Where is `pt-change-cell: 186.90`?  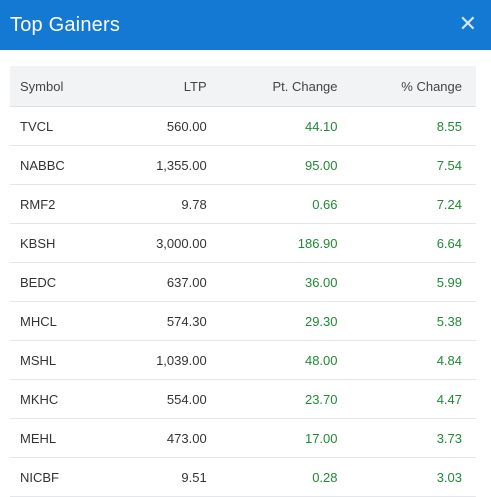 pt-change-cell: 186.90 is located at coordinates (286, 243).